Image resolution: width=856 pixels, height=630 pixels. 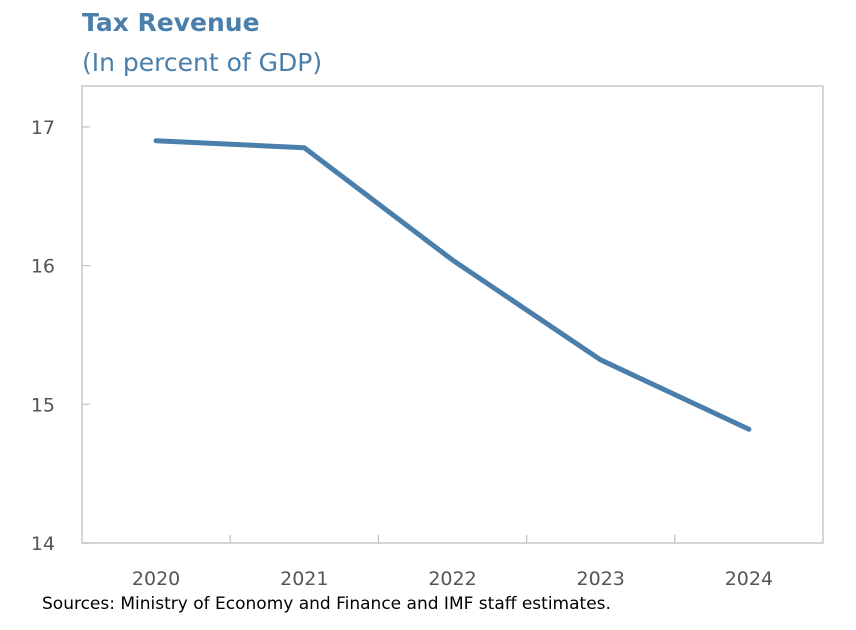 I want to click on x-tick-label: 2020, so click(x=156, y=579).